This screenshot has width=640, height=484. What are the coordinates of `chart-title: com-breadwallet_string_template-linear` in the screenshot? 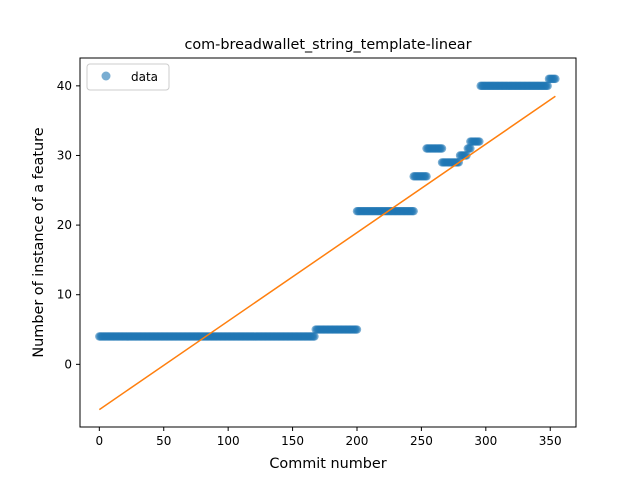 It's located at (327, 45).